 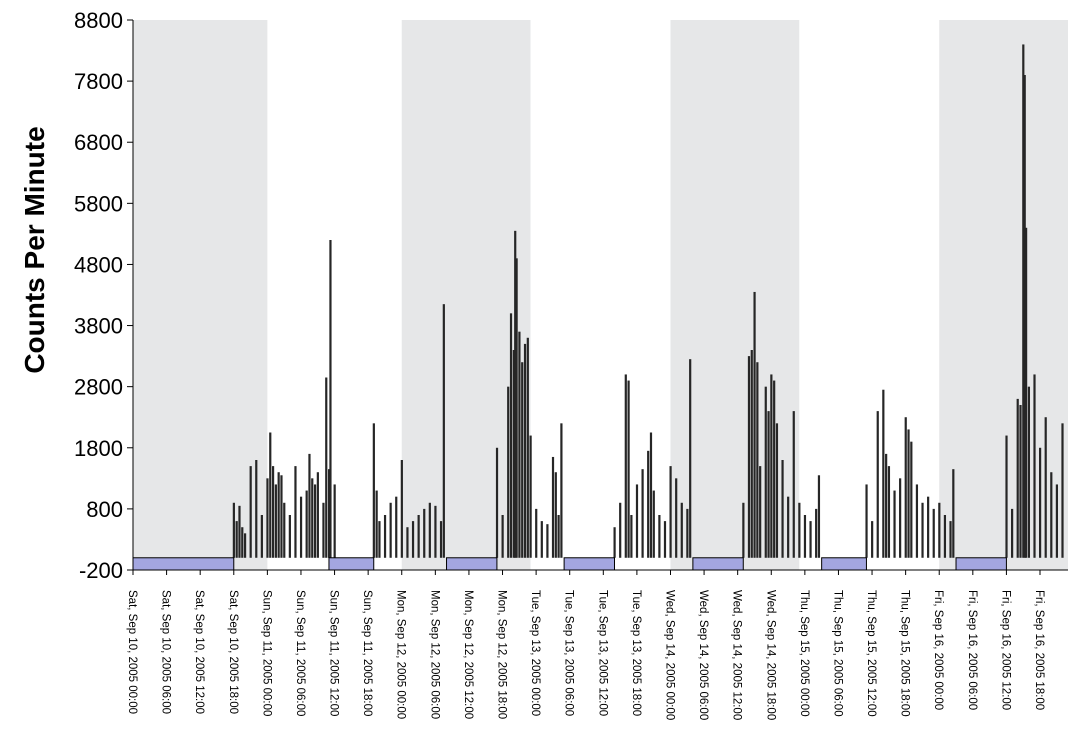 I want to click on y-tick-label: 2800, so click(x=98, y=387).